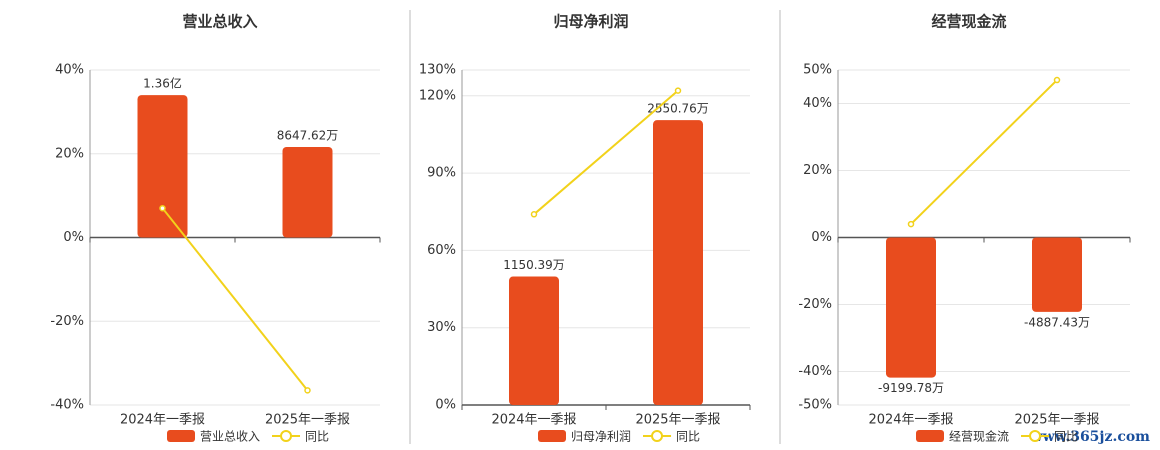  What do you see at coordinates (590, 22) in the screenshot?
I see `chart-title: 归母净利润` at bounding box center [590, 22].